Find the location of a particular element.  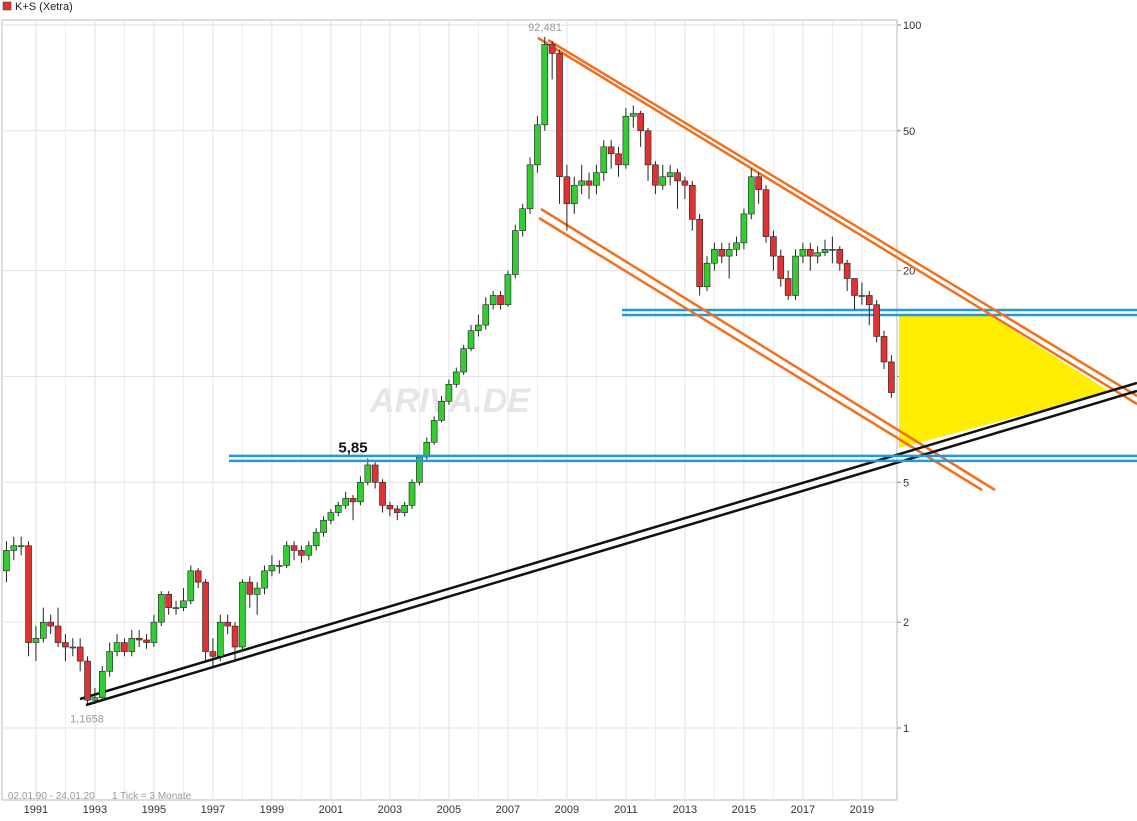

x-tick-label: 2007 is located at coordinates (508, 810).